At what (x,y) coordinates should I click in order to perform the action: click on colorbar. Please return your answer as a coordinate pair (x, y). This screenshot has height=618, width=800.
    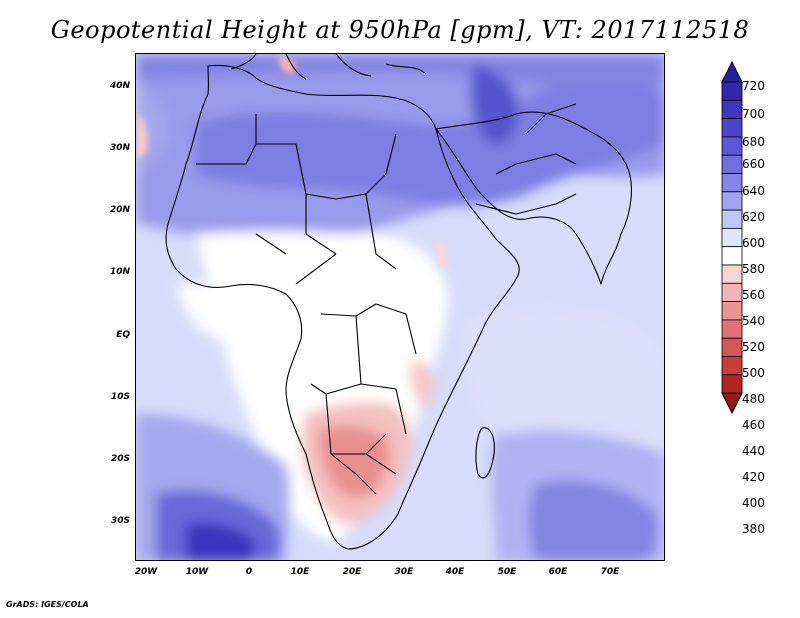
    Looking at the image, I should click on (732, 237).